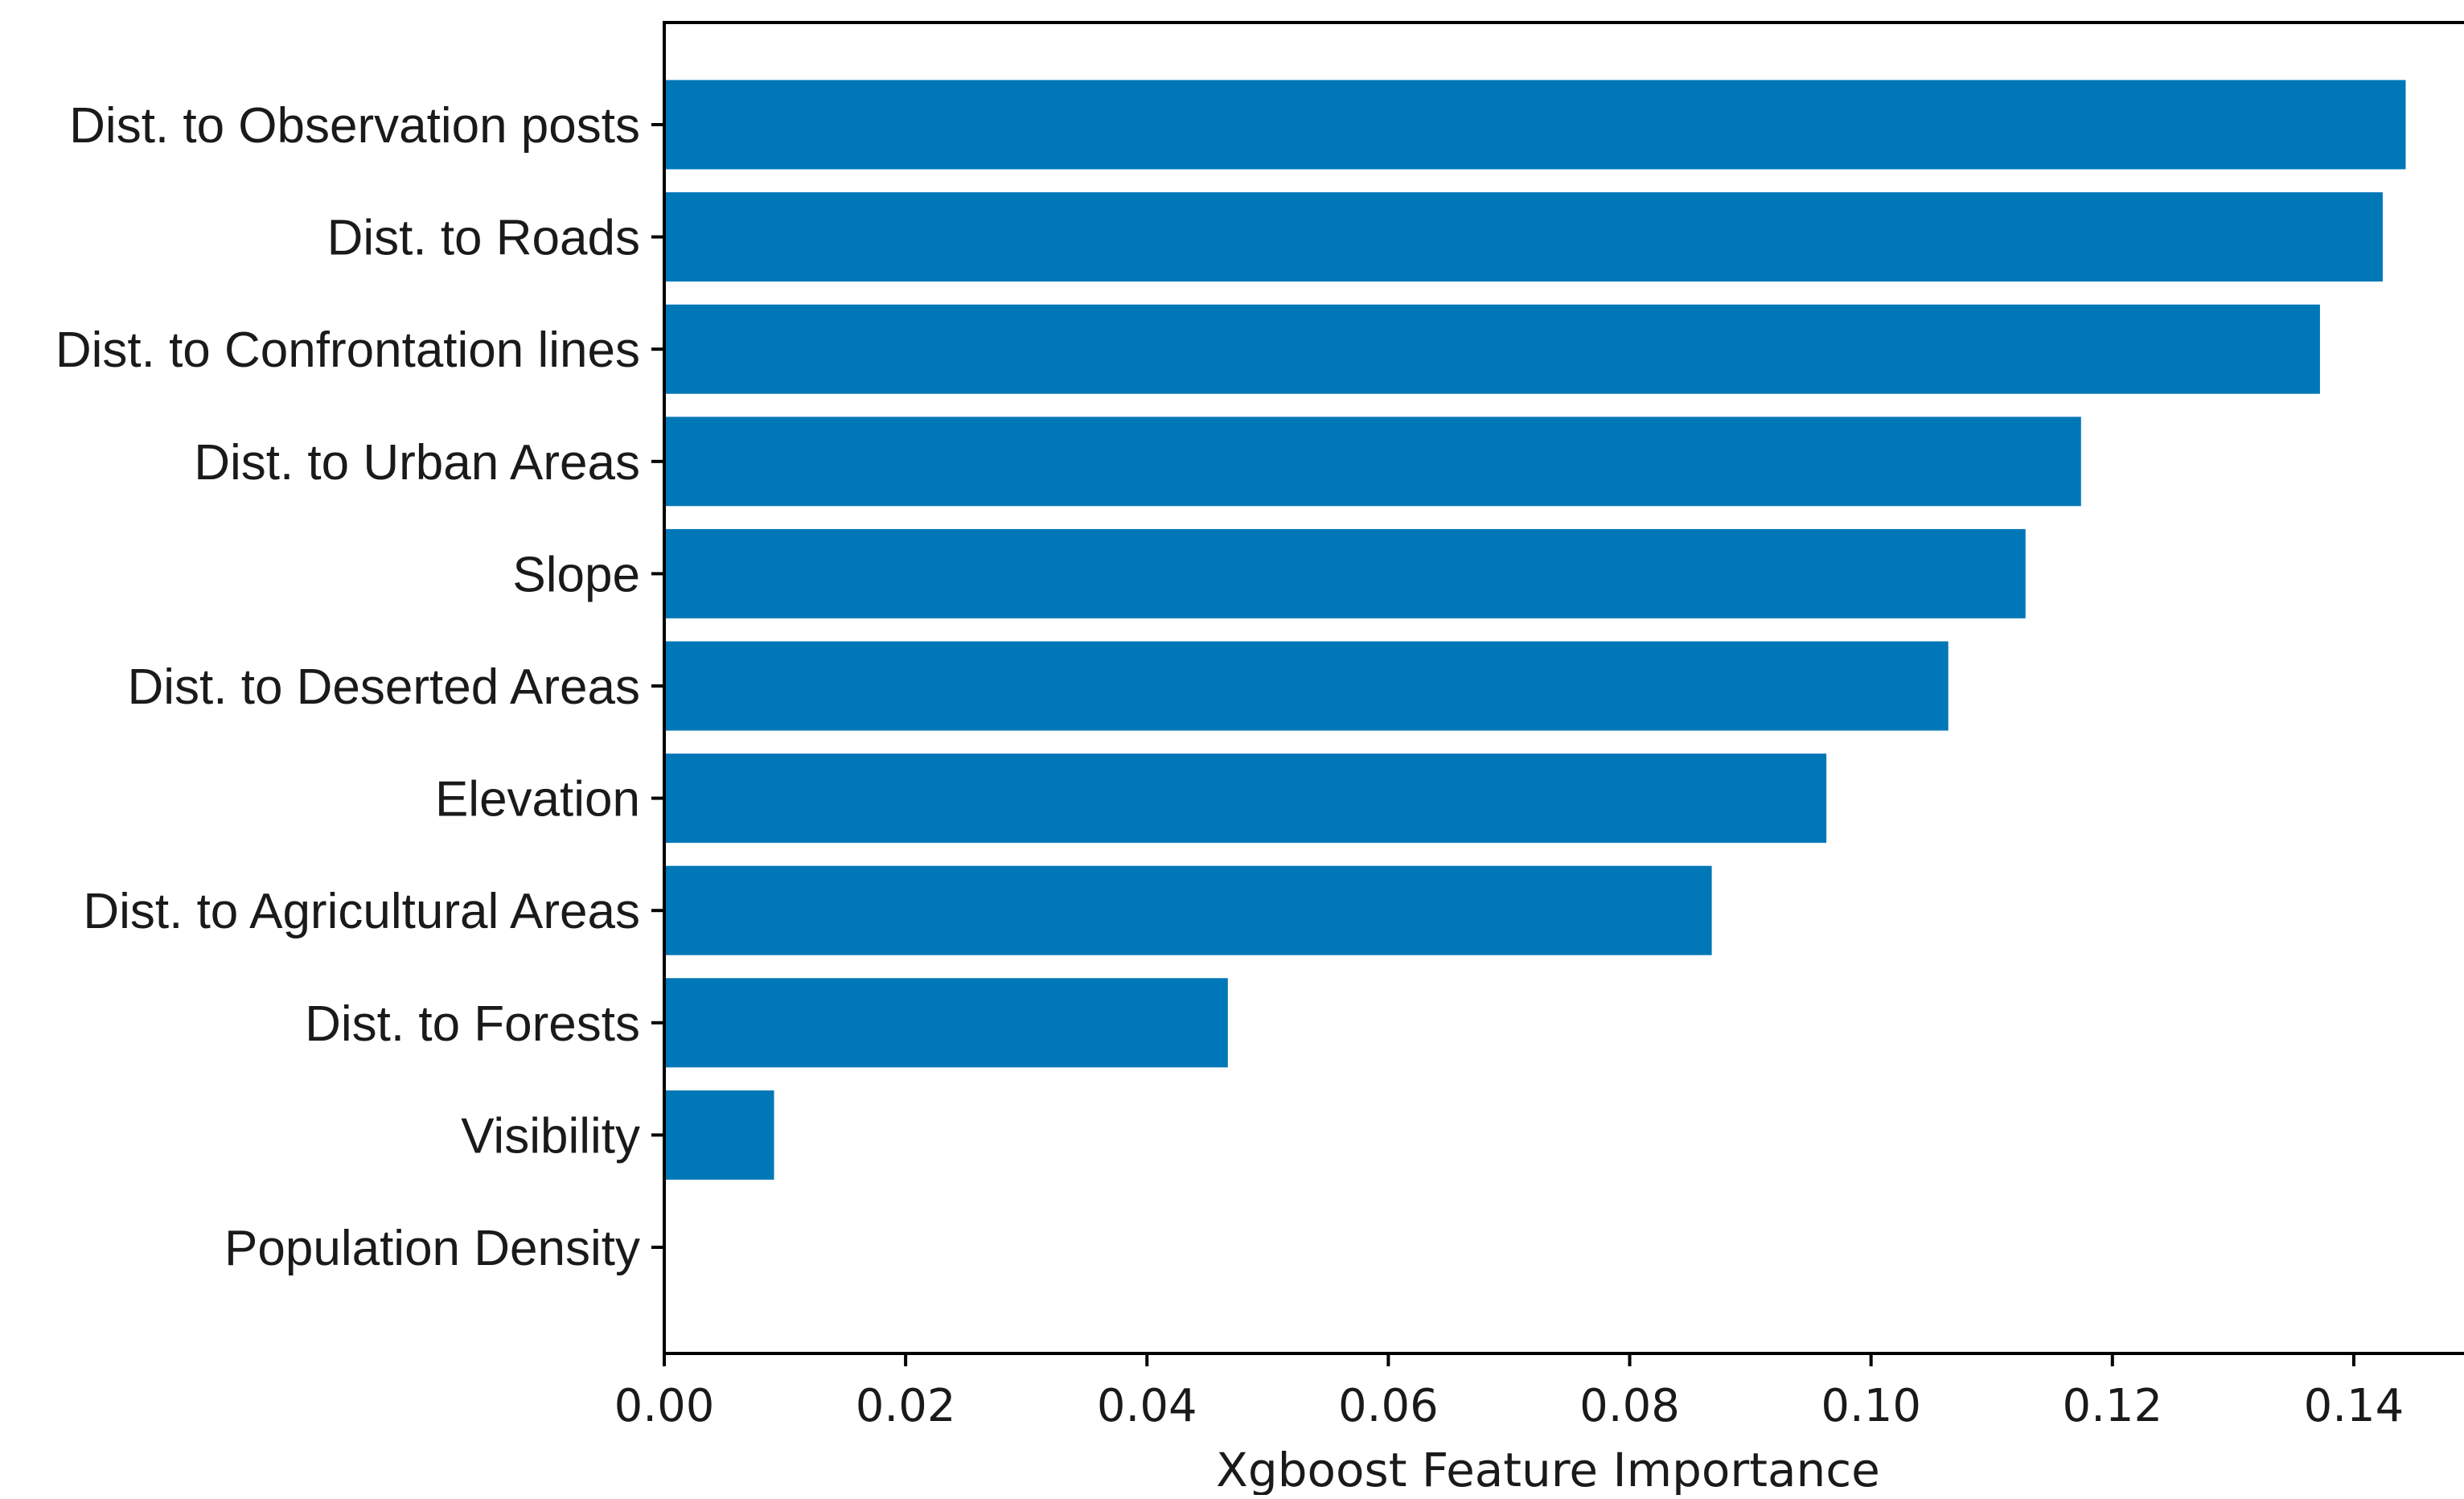  I want to click on y-axis-ticks, so click(657, 686).